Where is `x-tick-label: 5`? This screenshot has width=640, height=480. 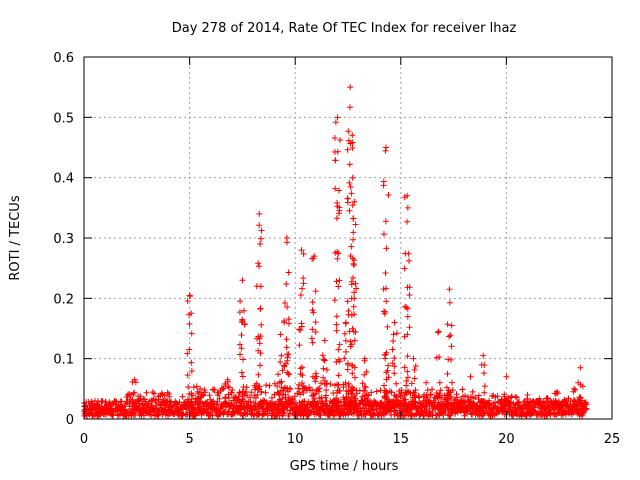 x-tick-label: 5 is located at coordinates (189, 439).